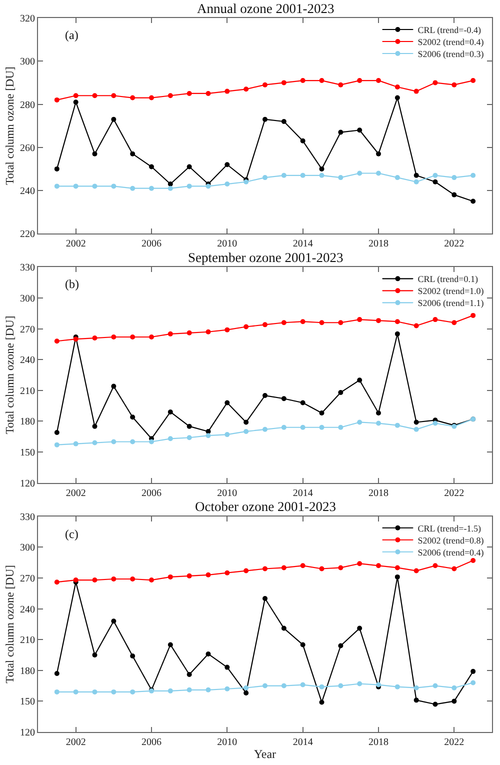  What do you see at coordinates (72, 284) in the screenshot?
I see `annotation: (b)` at bounding box center [72, 284].